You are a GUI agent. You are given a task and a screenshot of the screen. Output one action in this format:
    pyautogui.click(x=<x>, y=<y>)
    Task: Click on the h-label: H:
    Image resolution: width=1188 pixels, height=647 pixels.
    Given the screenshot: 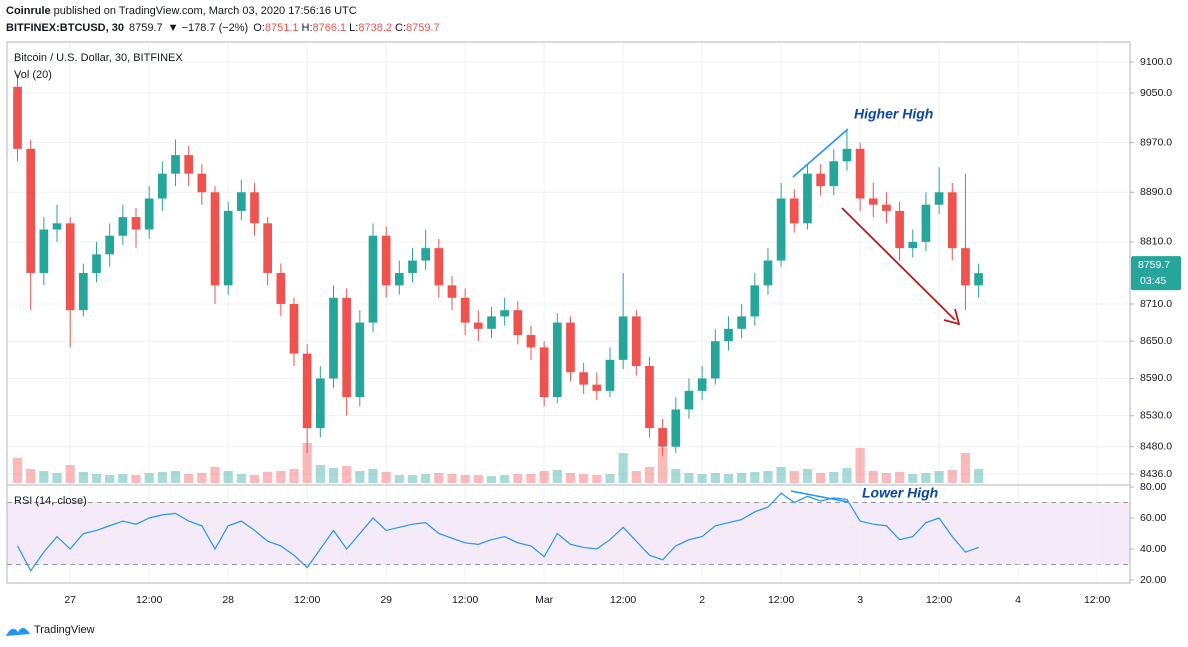 What is the action you would take?
    pyautogui.click(x=307, y=28)
    